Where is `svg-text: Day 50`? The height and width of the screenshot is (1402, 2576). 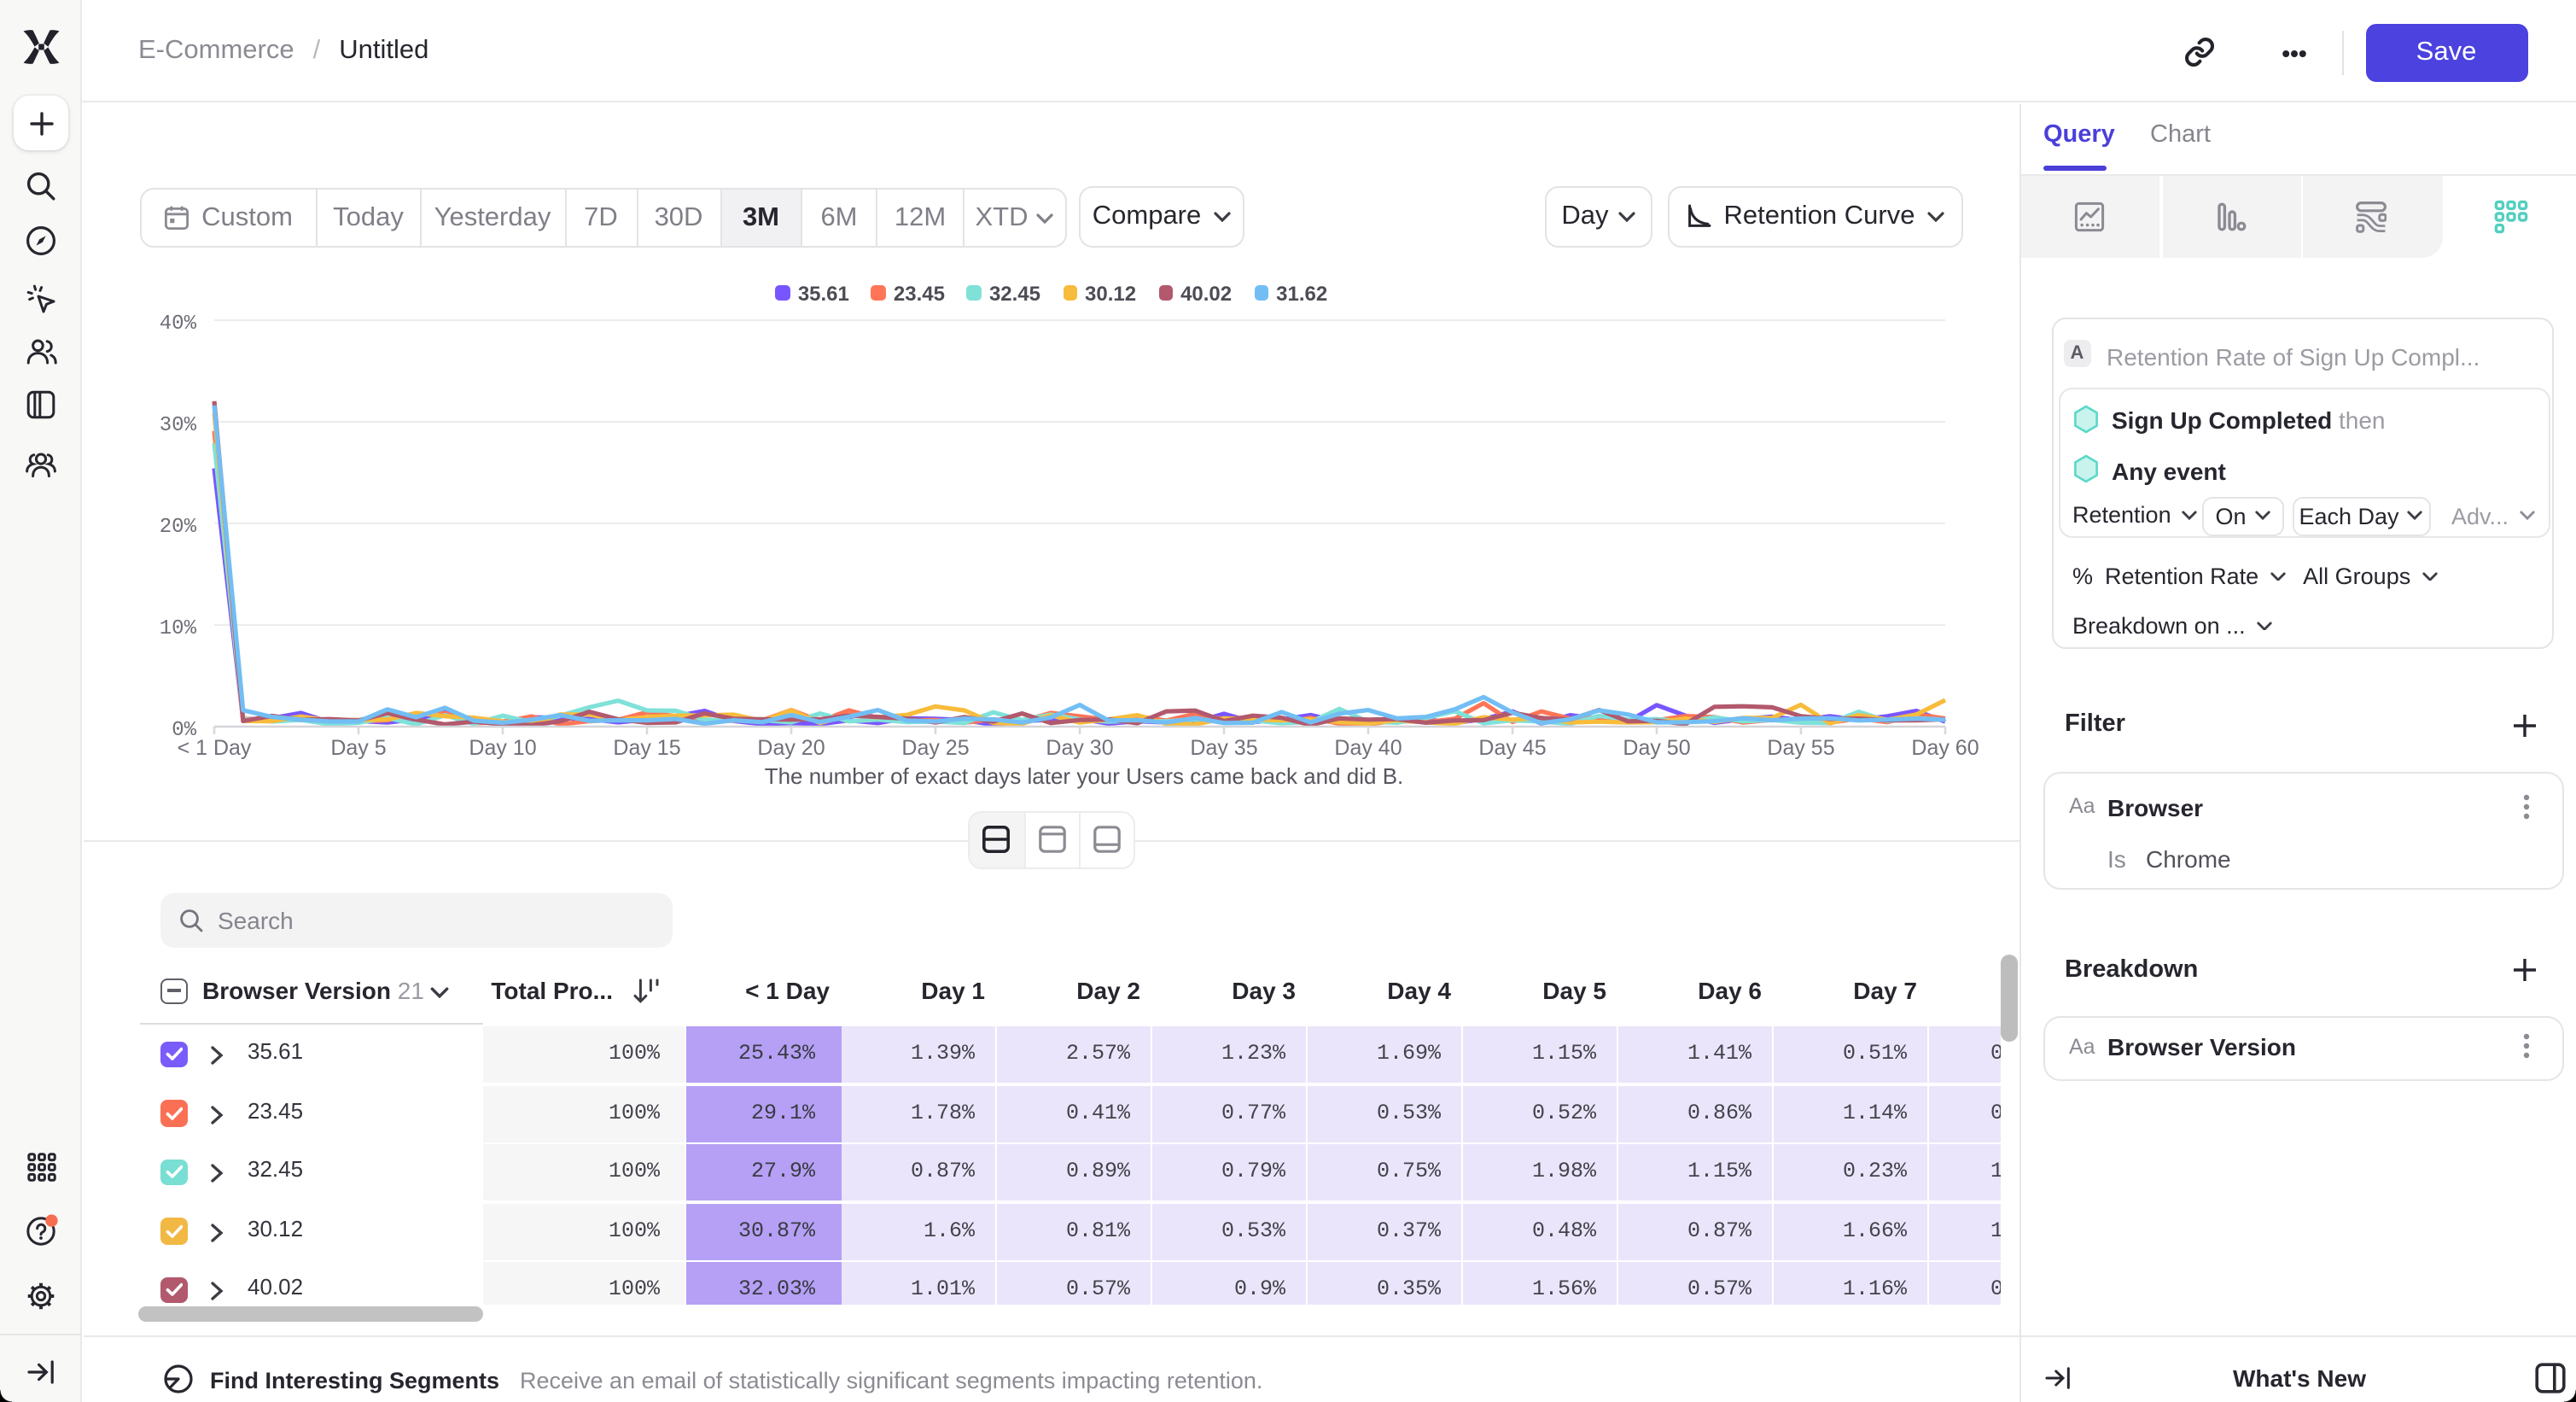
svg-text: Day 50 is located at coordinates (1656, 748).